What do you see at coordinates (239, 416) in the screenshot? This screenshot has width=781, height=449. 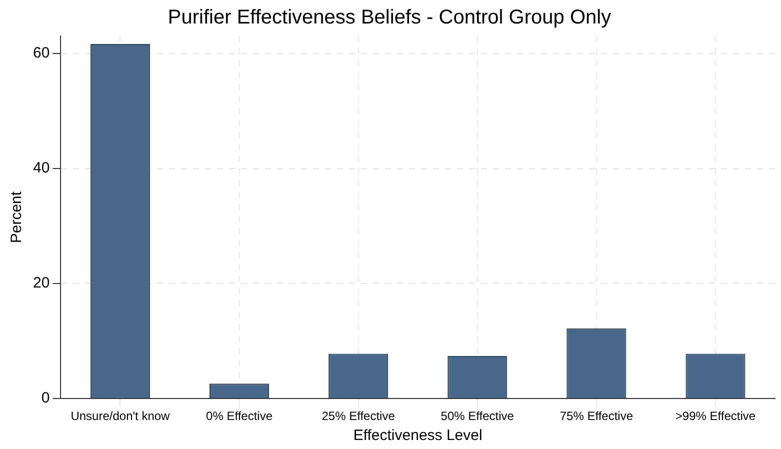 I see `x-tick-label: 0% Effective` at bounding box center [239, 416].